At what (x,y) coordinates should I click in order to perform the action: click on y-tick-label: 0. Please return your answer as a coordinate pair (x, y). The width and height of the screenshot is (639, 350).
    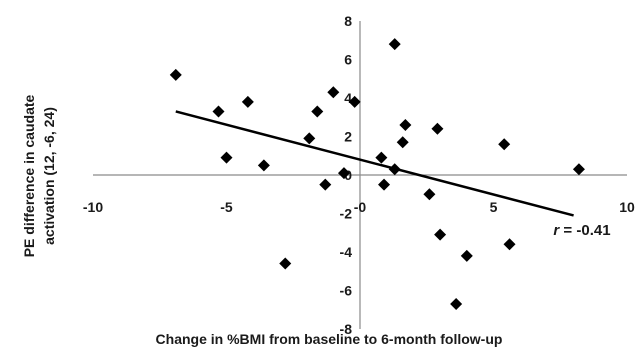
    Looking at the image, I should click on (348, 175).